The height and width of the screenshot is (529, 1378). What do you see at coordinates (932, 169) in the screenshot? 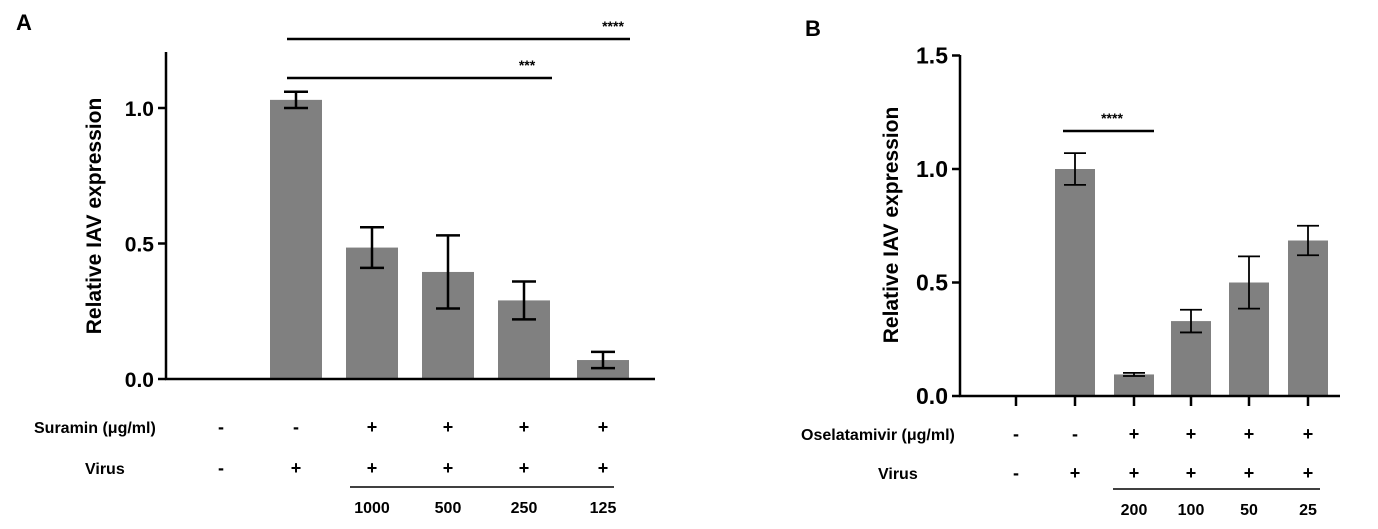
I see `y-tick-label-b: 1.0` at bounding box center [932, 169].